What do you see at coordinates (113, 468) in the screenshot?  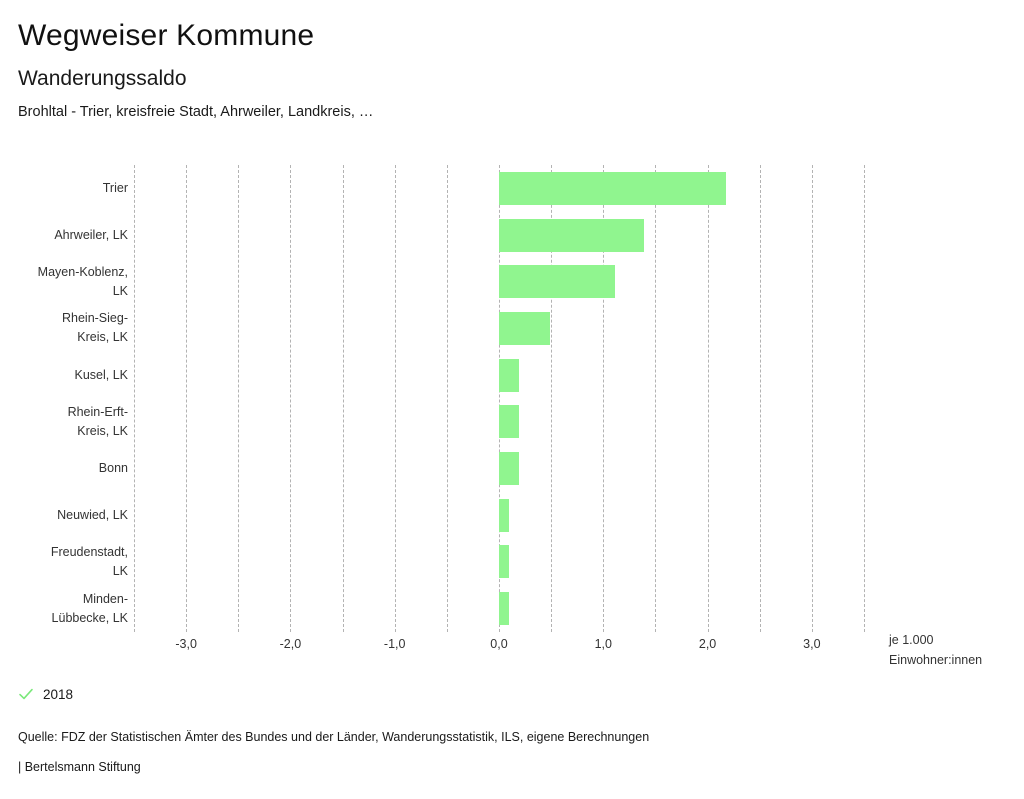 I see `y-axis-label-line: Bonn` at bounding box center [113, 468].